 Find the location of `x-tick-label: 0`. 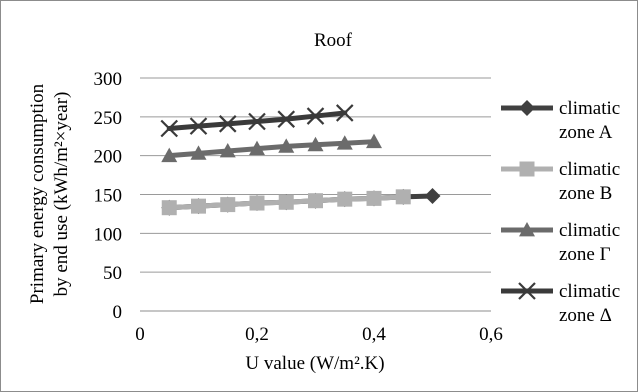

x-tick-label: 0 is located at coordinates (140, 334).